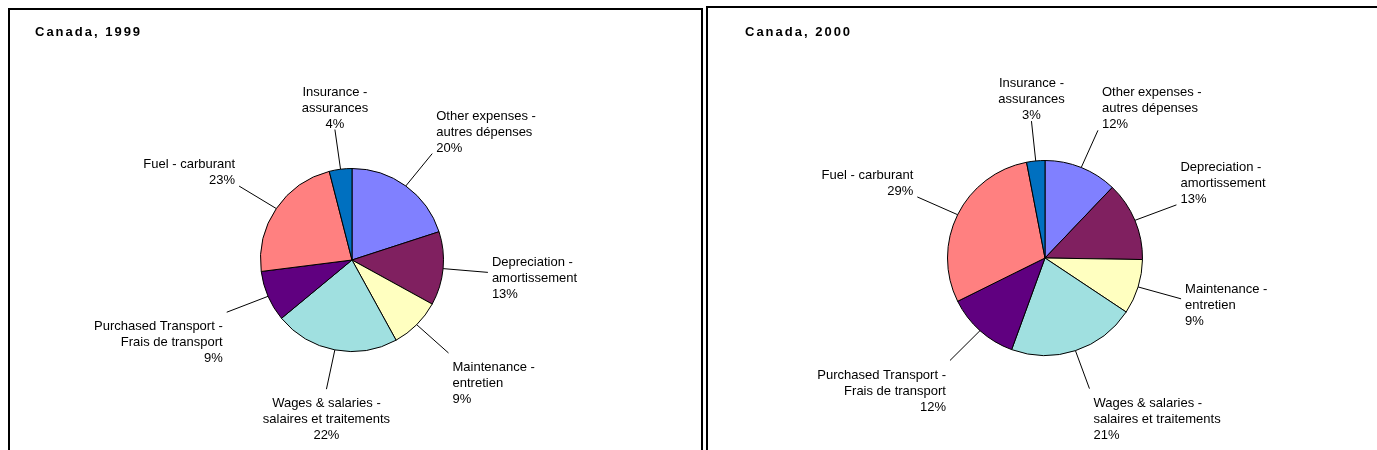 This screenshot has width=1377, height=450. Describe the element at coordinates (222, 180) in the screenshot. I see `data-label: 23%` at that location.